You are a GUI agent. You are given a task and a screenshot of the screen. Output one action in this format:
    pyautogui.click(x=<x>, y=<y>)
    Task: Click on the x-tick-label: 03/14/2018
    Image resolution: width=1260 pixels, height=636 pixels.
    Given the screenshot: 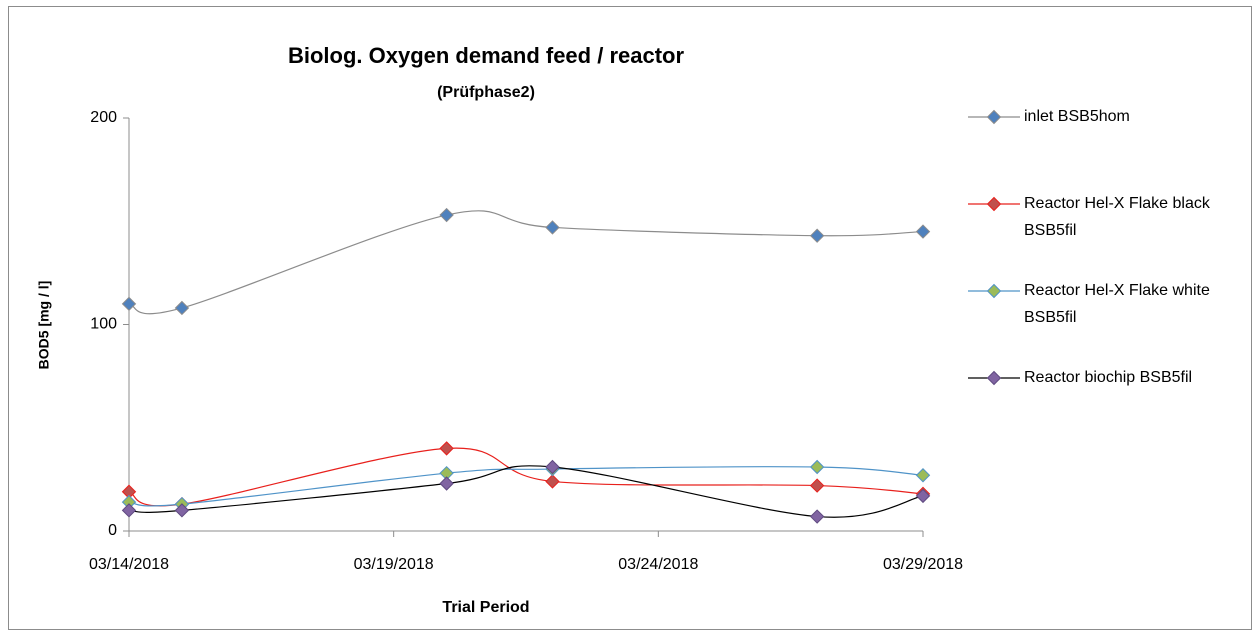 What is the action you would take?
    pyautogui.click(x=129, y=564)
    